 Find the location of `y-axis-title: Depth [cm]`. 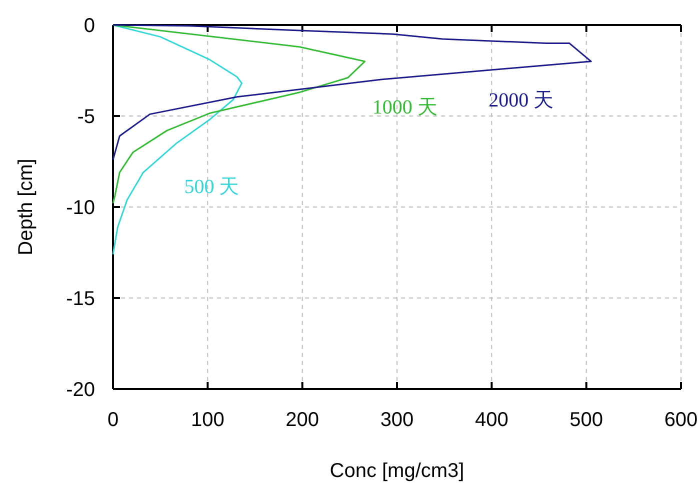

y-axis-title: Depth [cm] is located at coordinates (26, 207).